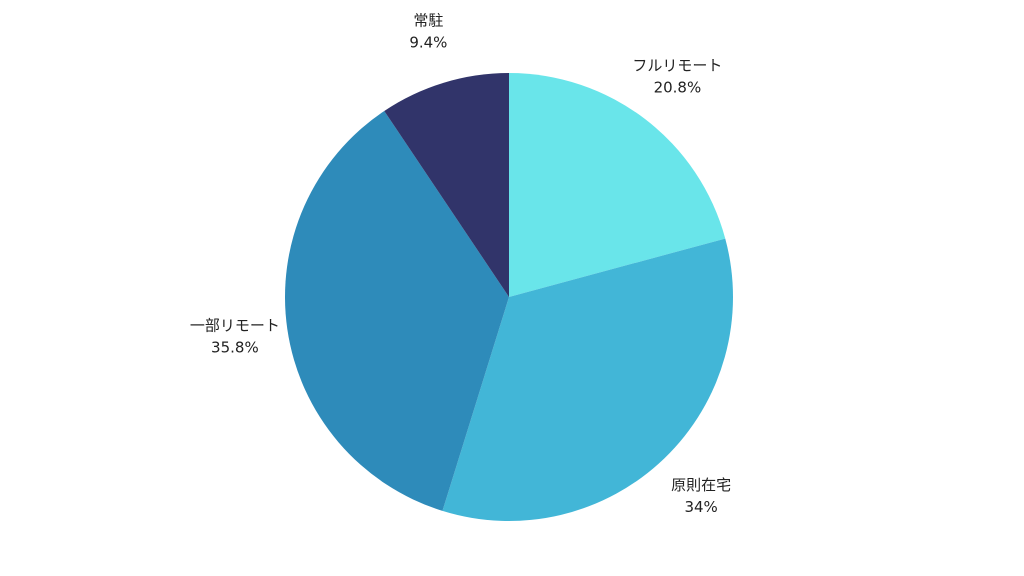 This screenshot has height=576, width=1024. Describe the element at coordinates (678, 88) in the screenshot. I see `value-label: 20.8%` at that location.